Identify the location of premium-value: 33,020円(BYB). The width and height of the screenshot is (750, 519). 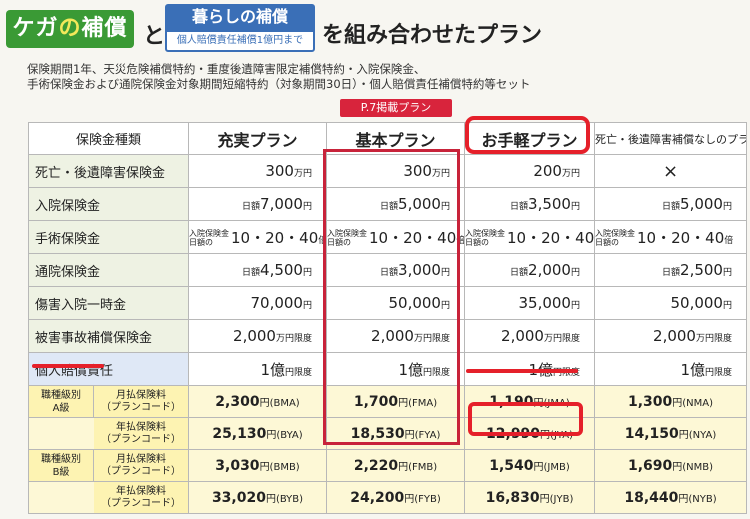
(257, 497).